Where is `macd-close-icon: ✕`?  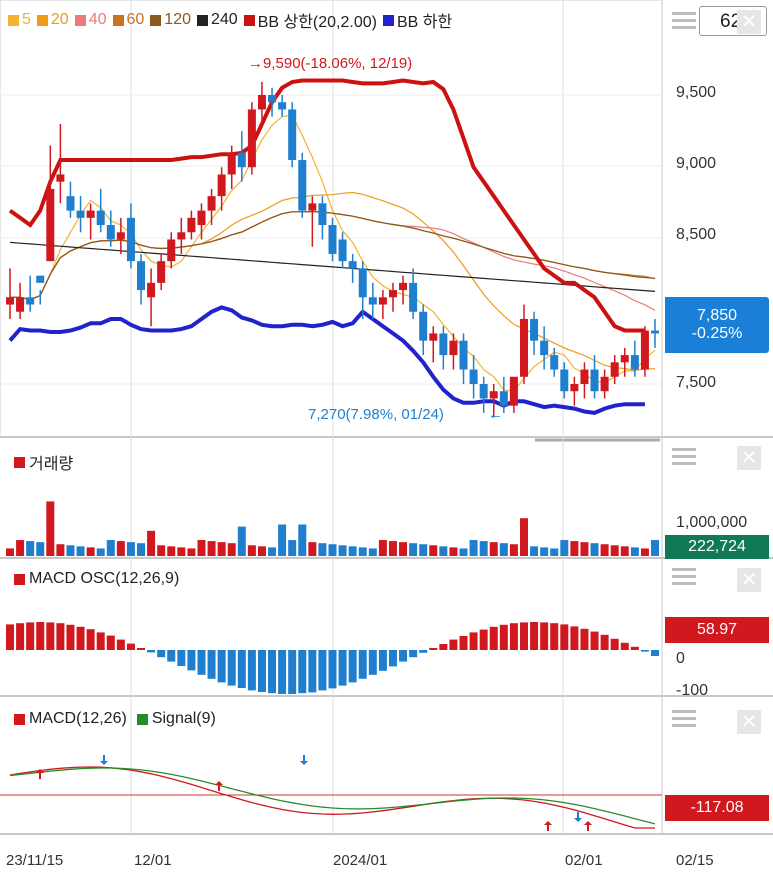
macd-close-icon: ✕ is located at coordinates (749, 722).